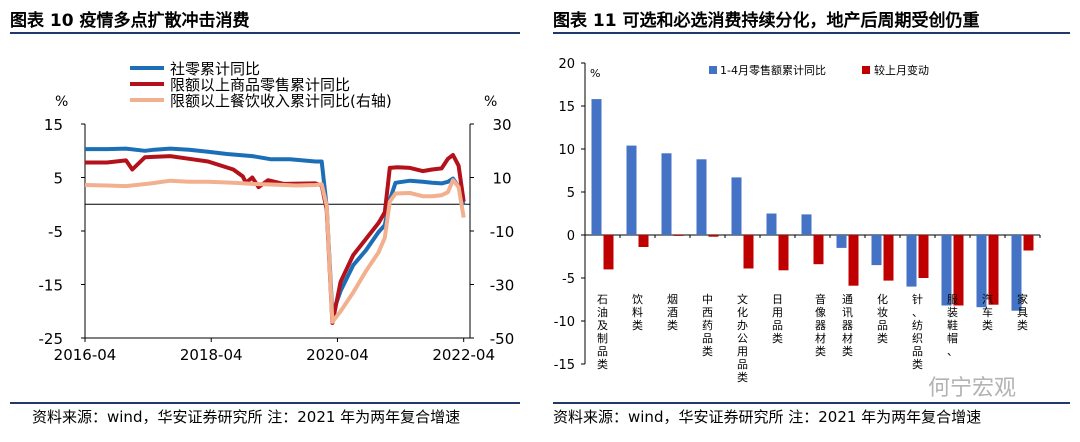 This screenshot has width=1080, height=442. What do you see at coordinates (766, 21) in the screenshot?
I see `right-chart-title: 图表 11 可选和必选消费持续分化，地产后周期受创仍重` at bounding box center [766, 21].